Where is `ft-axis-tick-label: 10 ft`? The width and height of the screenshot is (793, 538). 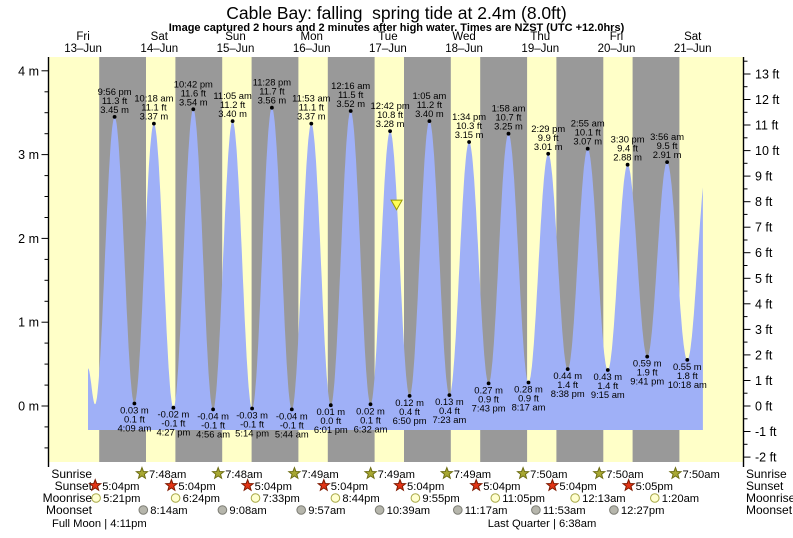
ft-axis-tick-label: 10 ft is located at coordinates (767, 151).